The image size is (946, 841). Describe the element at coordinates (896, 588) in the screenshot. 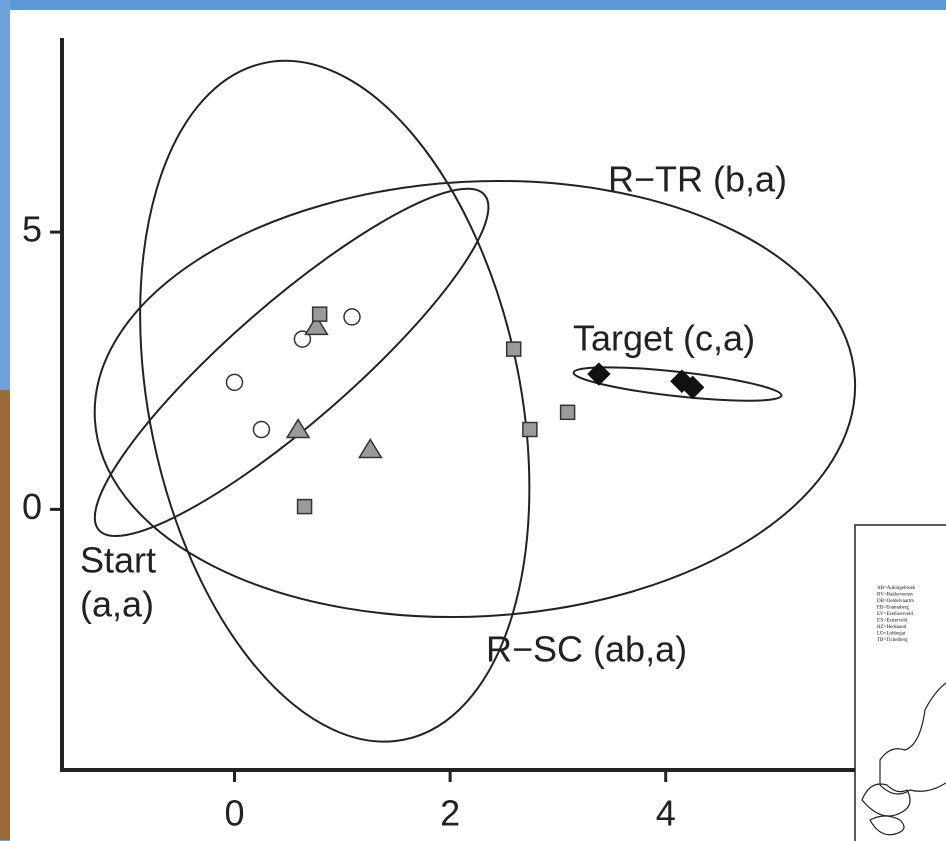

I see `inset-legend-line: AB=Aukingebroek` at that location.